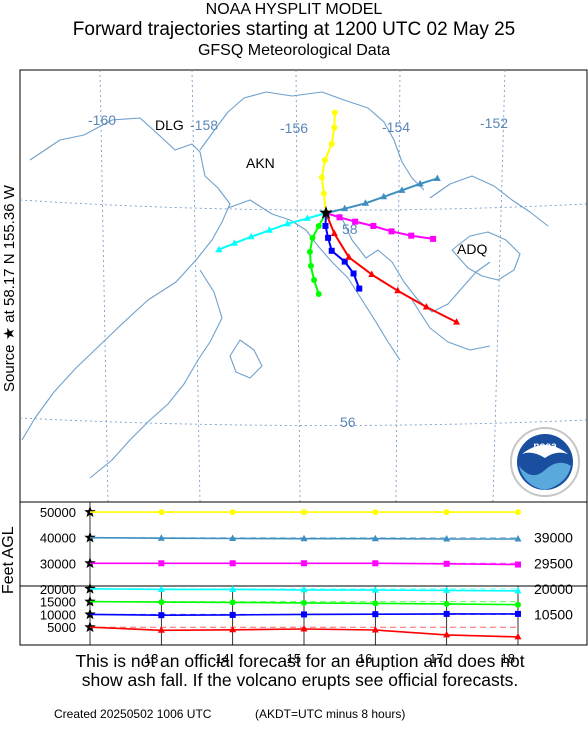 The width and height of the screenshot is (588, 730). Describe the element at coordinates (316, 254) in the screenshot. I see `trajectory-s15000` at that location.